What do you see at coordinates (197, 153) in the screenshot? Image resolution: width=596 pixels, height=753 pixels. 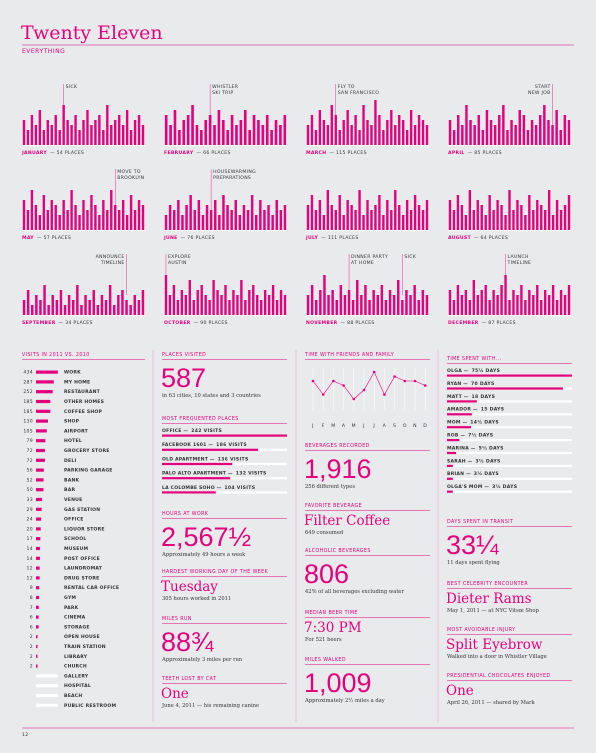 I see `month-label: FEBRUARY — 66 PLACES` at bounding box center [197, 153].